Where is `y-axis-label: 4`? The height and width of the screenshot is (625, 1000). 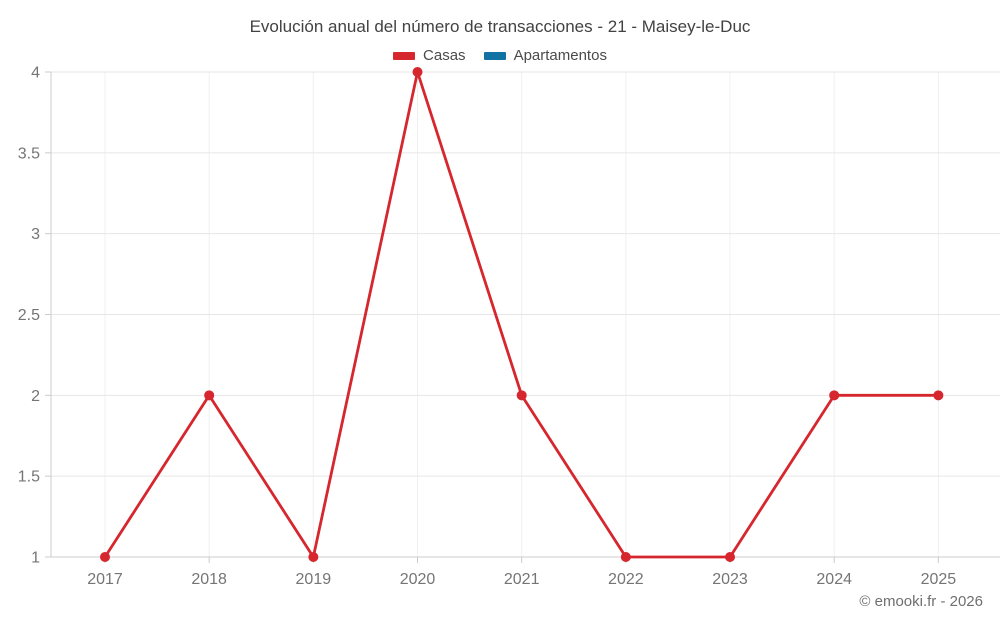 y-axis-label: 4 is located at coordinates (35, 73).